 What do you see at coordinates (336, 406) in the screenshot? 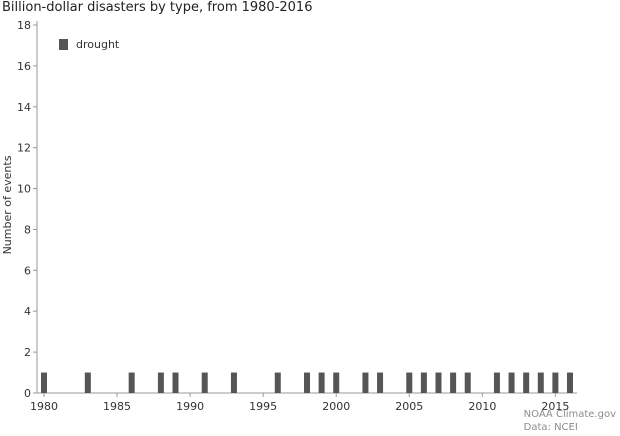
I see `x-tick-label: 2000` at bounding box center [336, 406].